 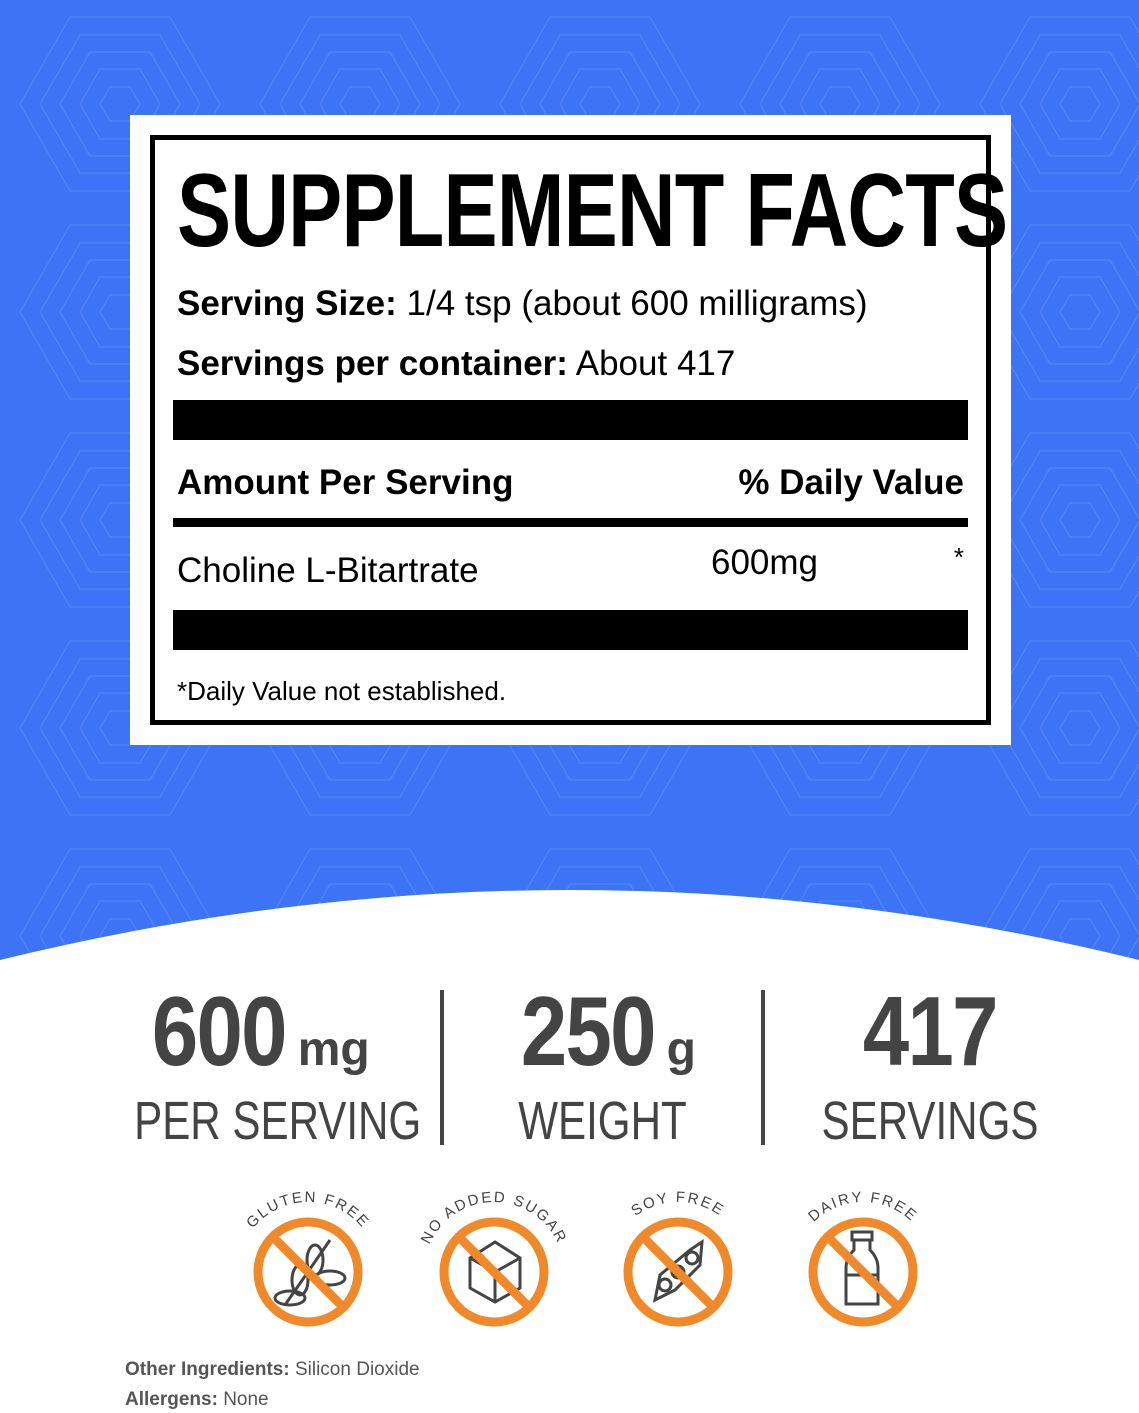 What do you see at coordinates (592, 211) in the screenshot?
I see `facts-title: SUPPLEMENT FACTS` at bounding box center [592, 211].